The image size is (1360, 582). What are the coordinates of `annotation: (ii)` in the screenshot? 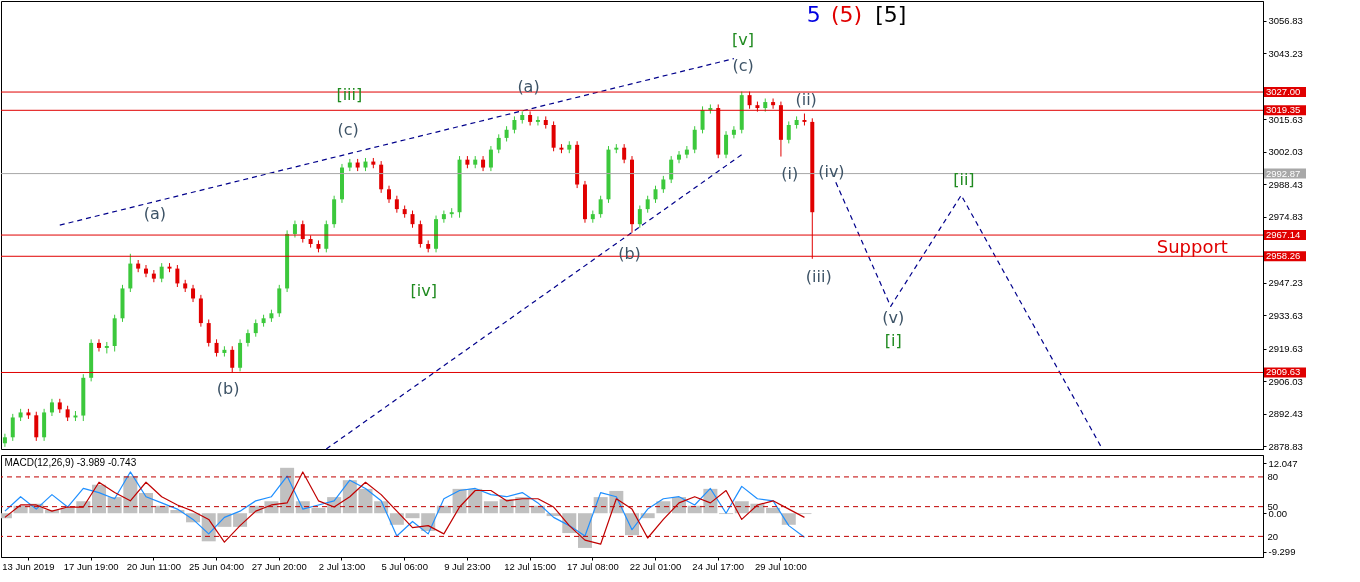 It's located at (806, 100).